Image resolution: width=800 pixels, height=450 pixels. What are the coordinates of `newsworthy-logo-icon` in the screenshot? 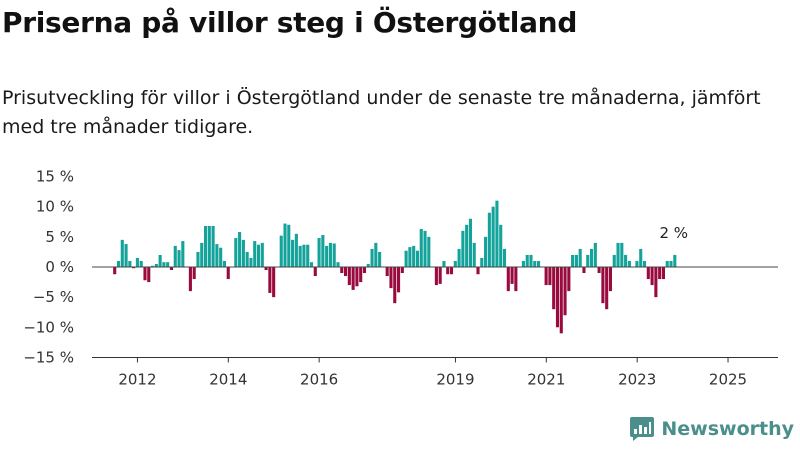 It's located at (642, 429).